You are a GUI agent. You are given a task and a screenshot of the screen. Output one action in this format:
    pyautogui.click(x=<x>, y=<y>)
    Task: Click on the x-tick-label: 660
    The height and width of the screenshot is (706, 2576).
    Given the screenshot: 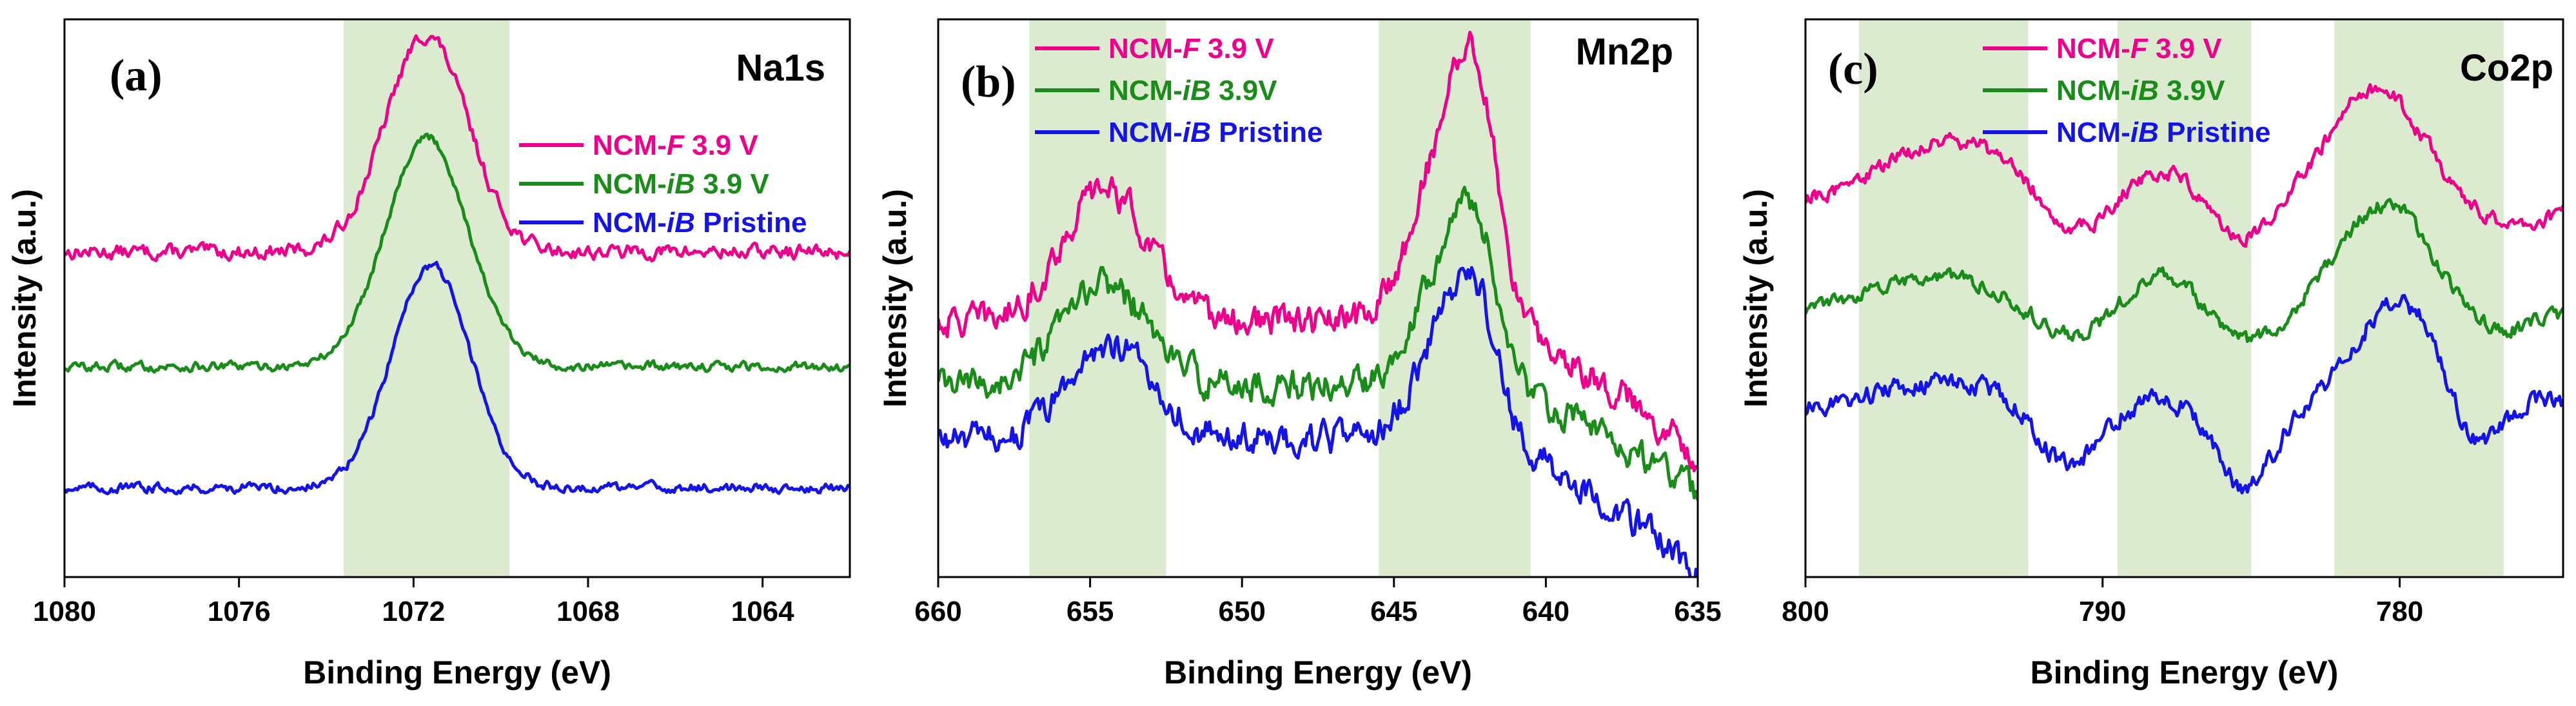 What is the action you would take?
    pyautogui.click(x=938, y=612)
    